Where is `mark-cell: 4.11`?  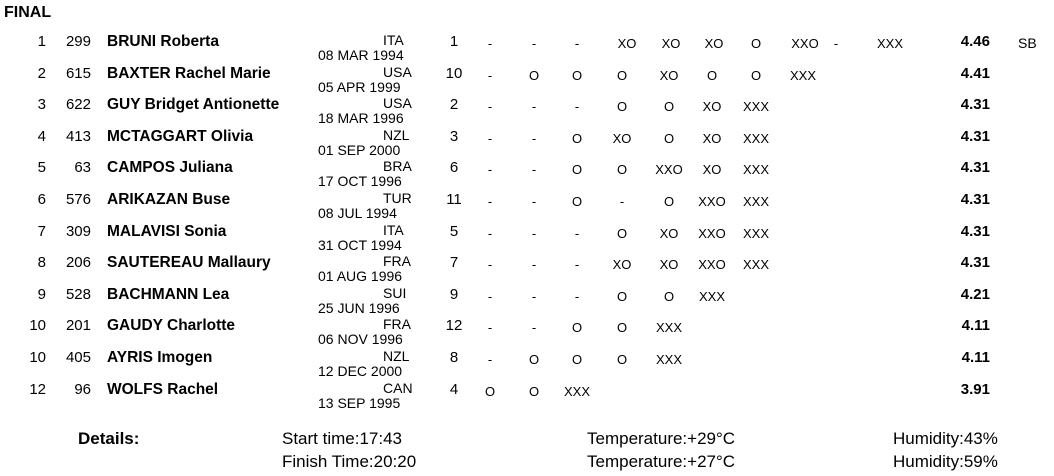
mark-cell: 4.11 is located at coordinates (975, 357).